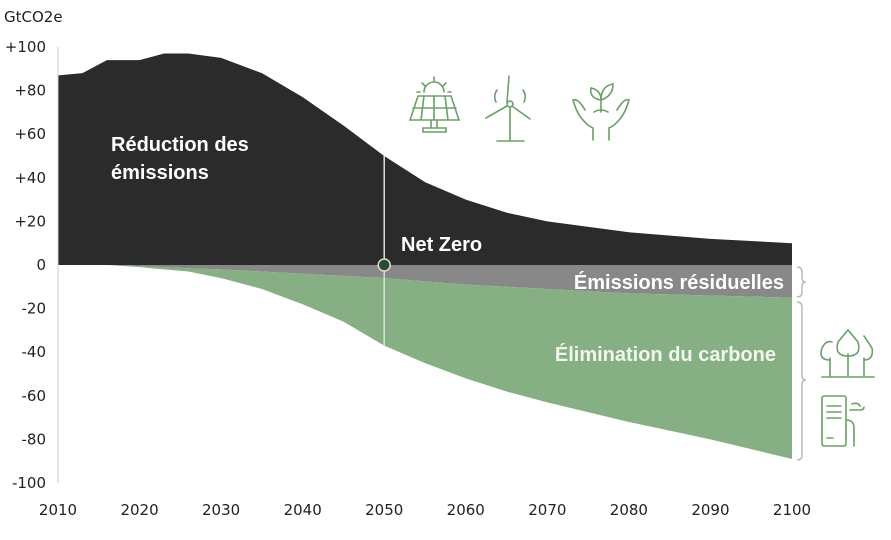 This screenshot has height=540, width=891. I want to click on trees-icon, so click(847, 353).